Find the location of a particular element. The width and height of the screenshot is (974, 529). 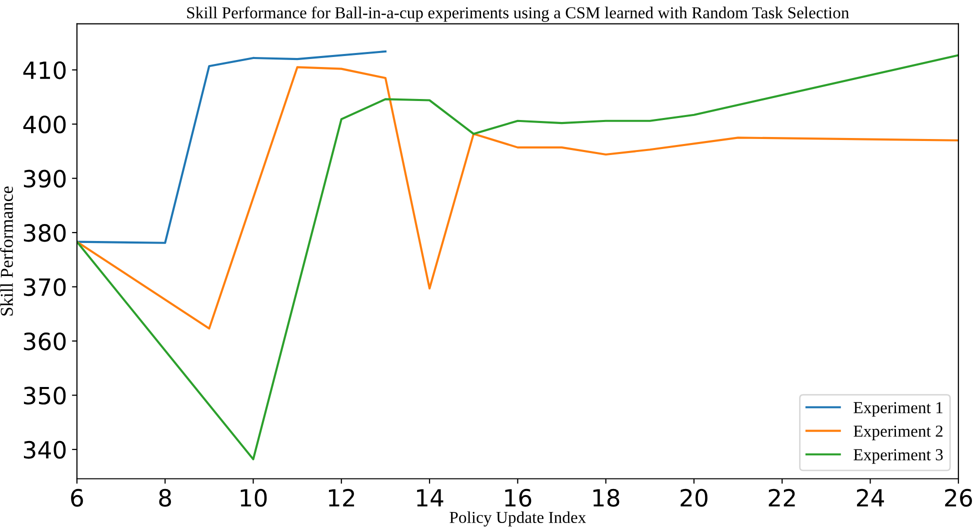

x-tick-label: 18 is located at coordinates (606, 497).